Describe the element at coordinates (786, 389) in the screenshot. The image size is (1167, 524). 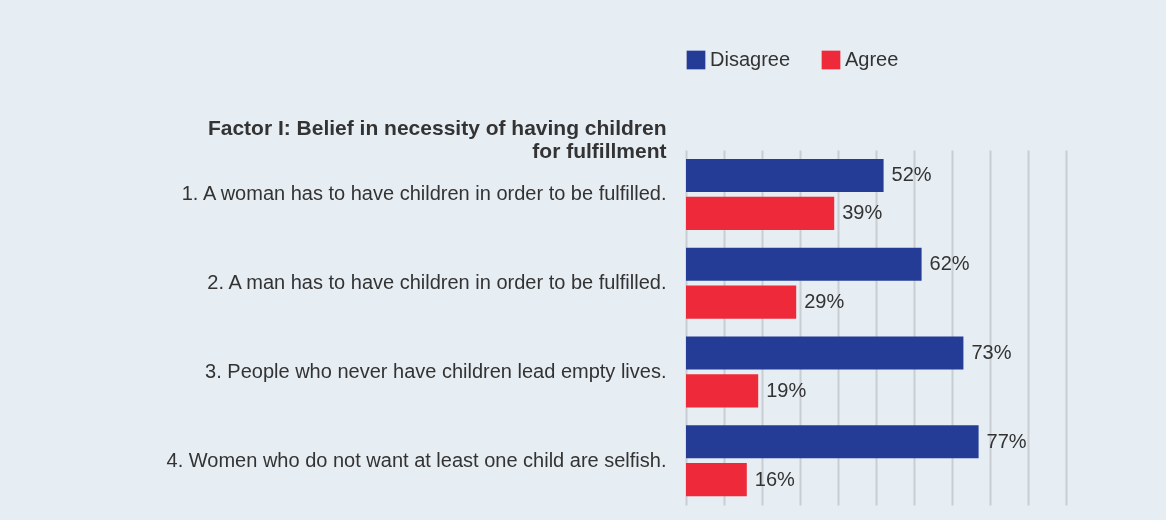
I see `data-label: 19%` at that location.